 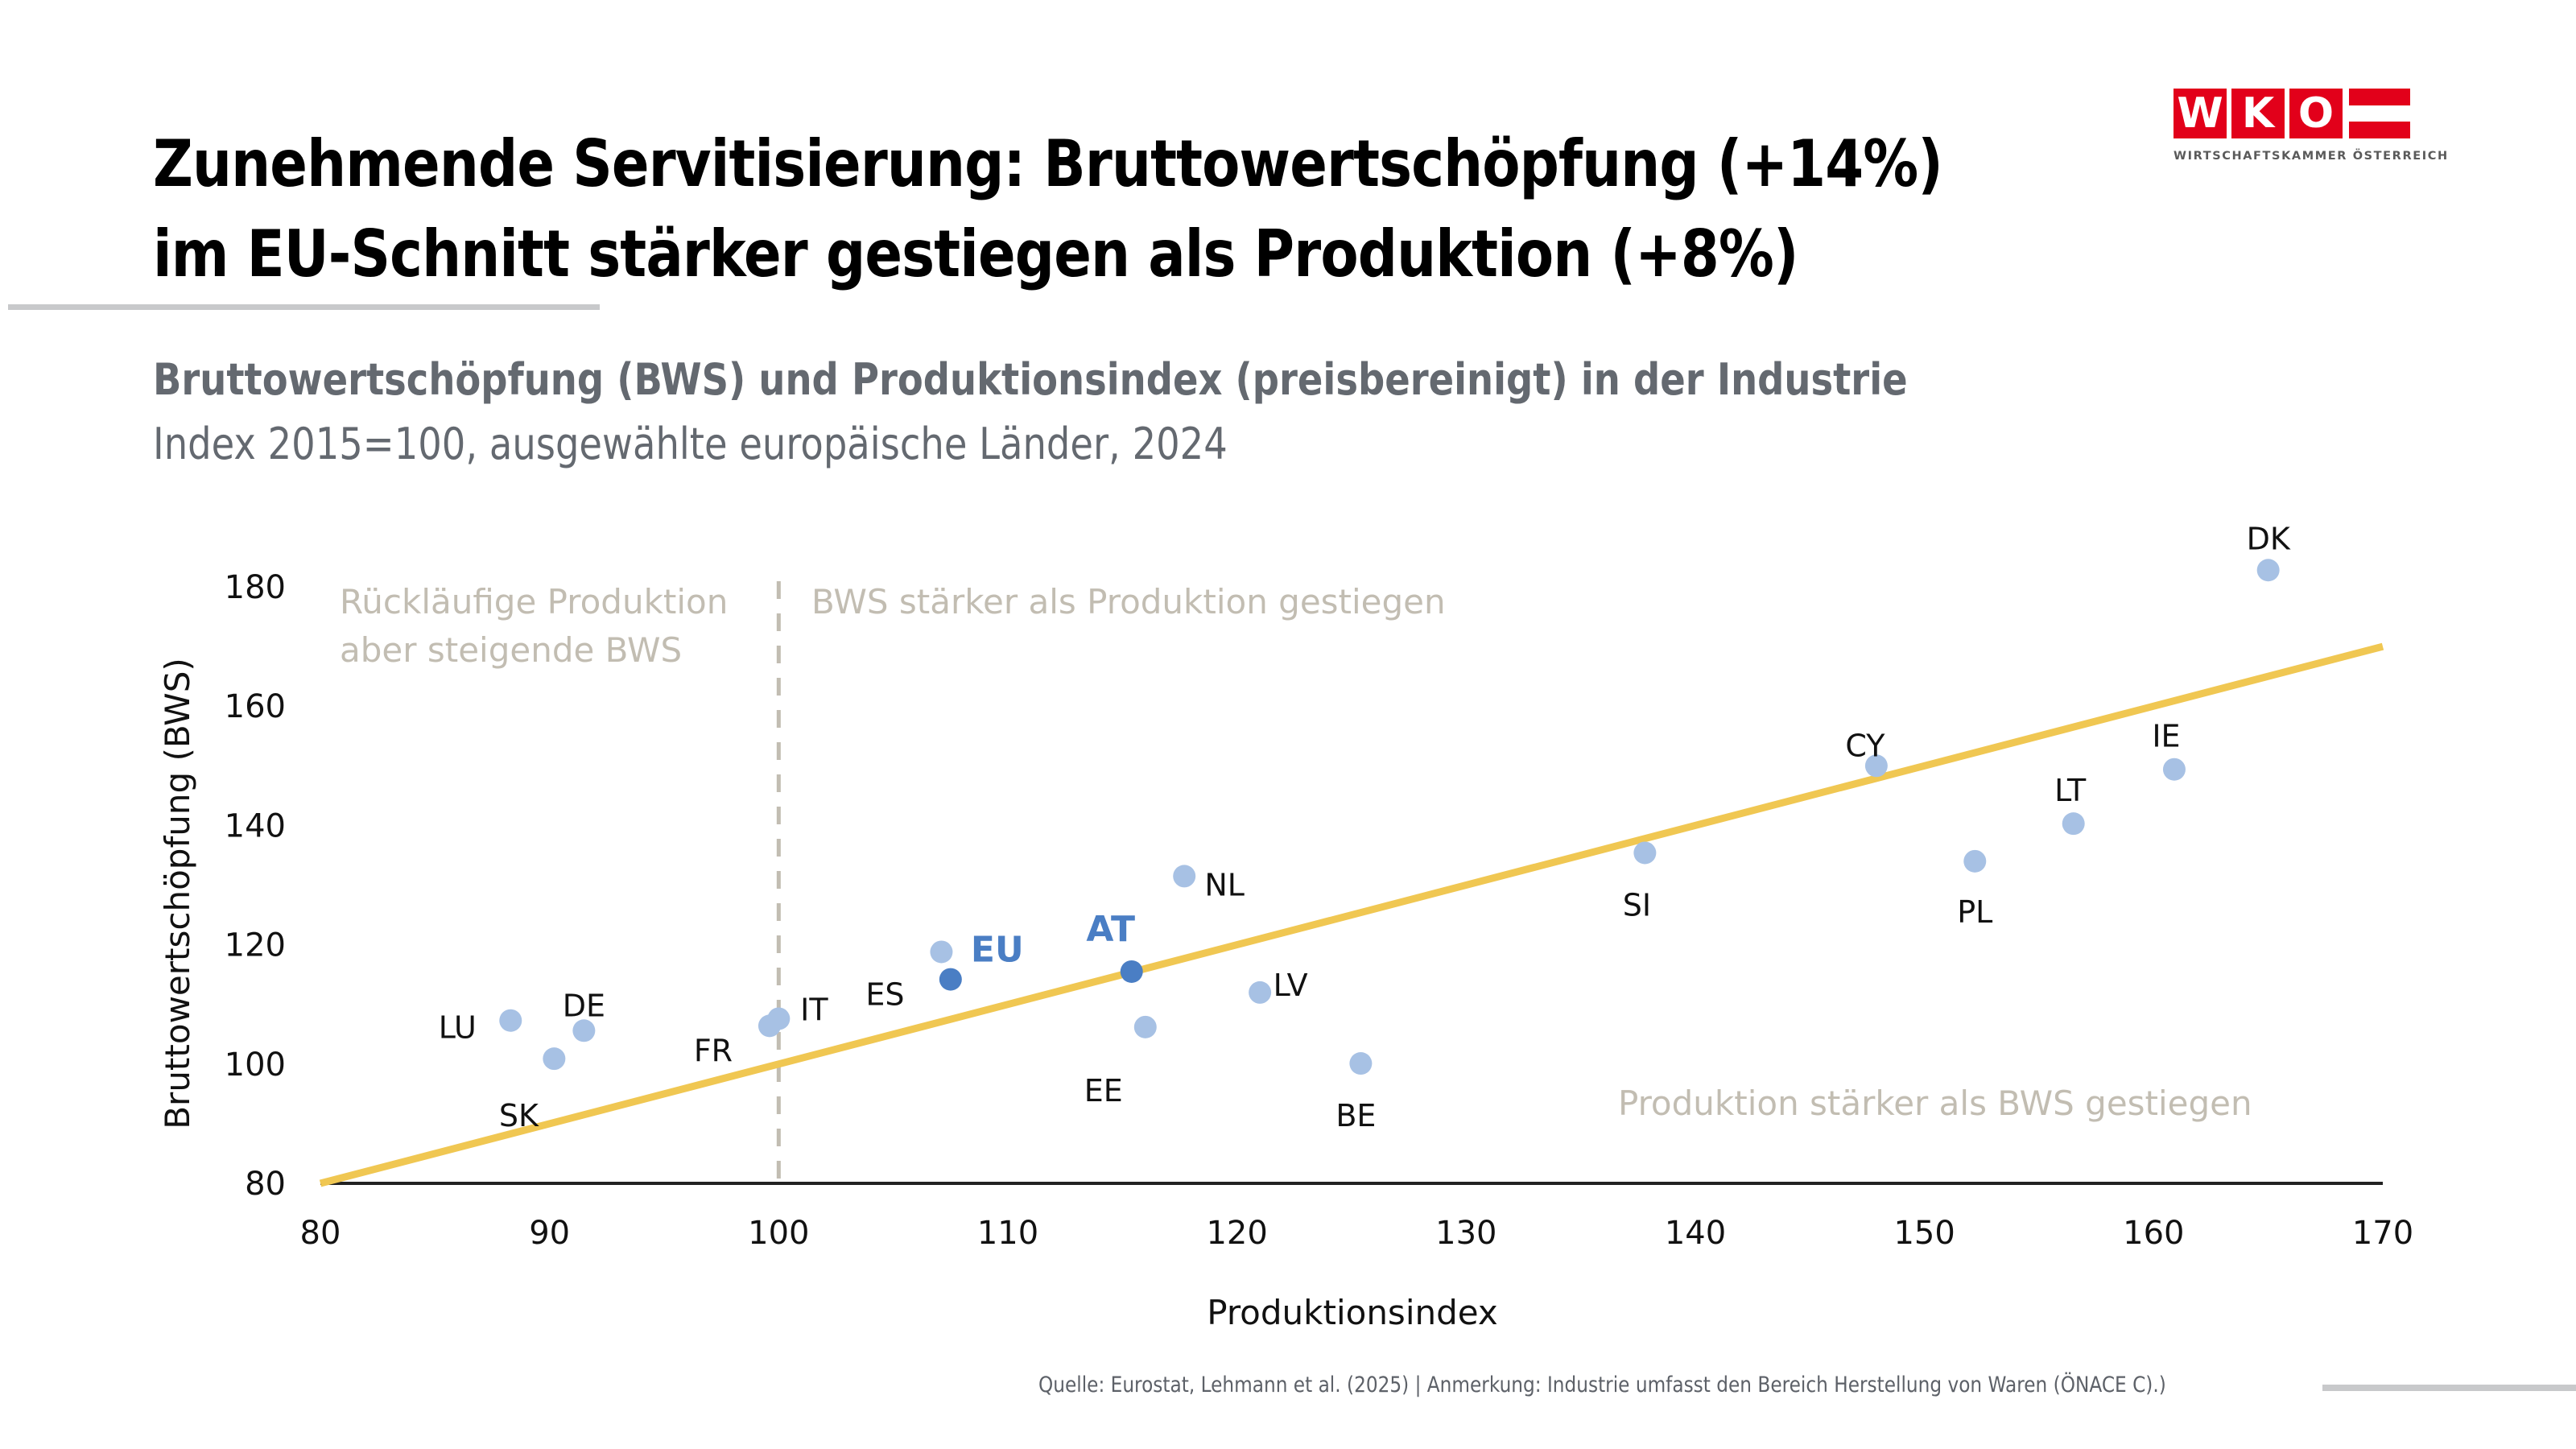 I want to click on logo-letter-w: W, so click(x=2200, y=113).